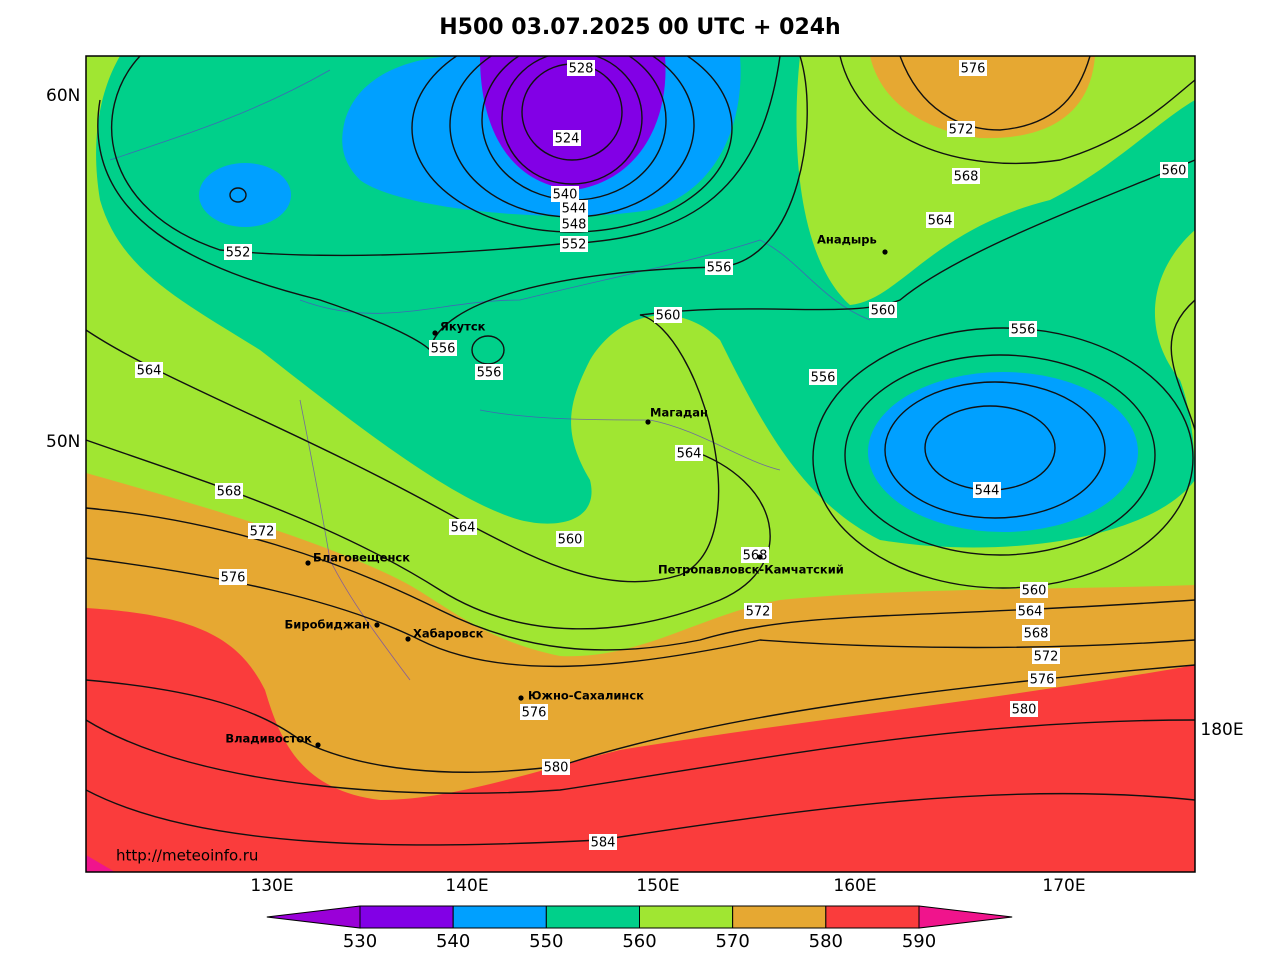 Image resolution: width=1281 pixels, height=963 pixels. I want to click on colorbar-tick-label: 580, so click(826, 941).